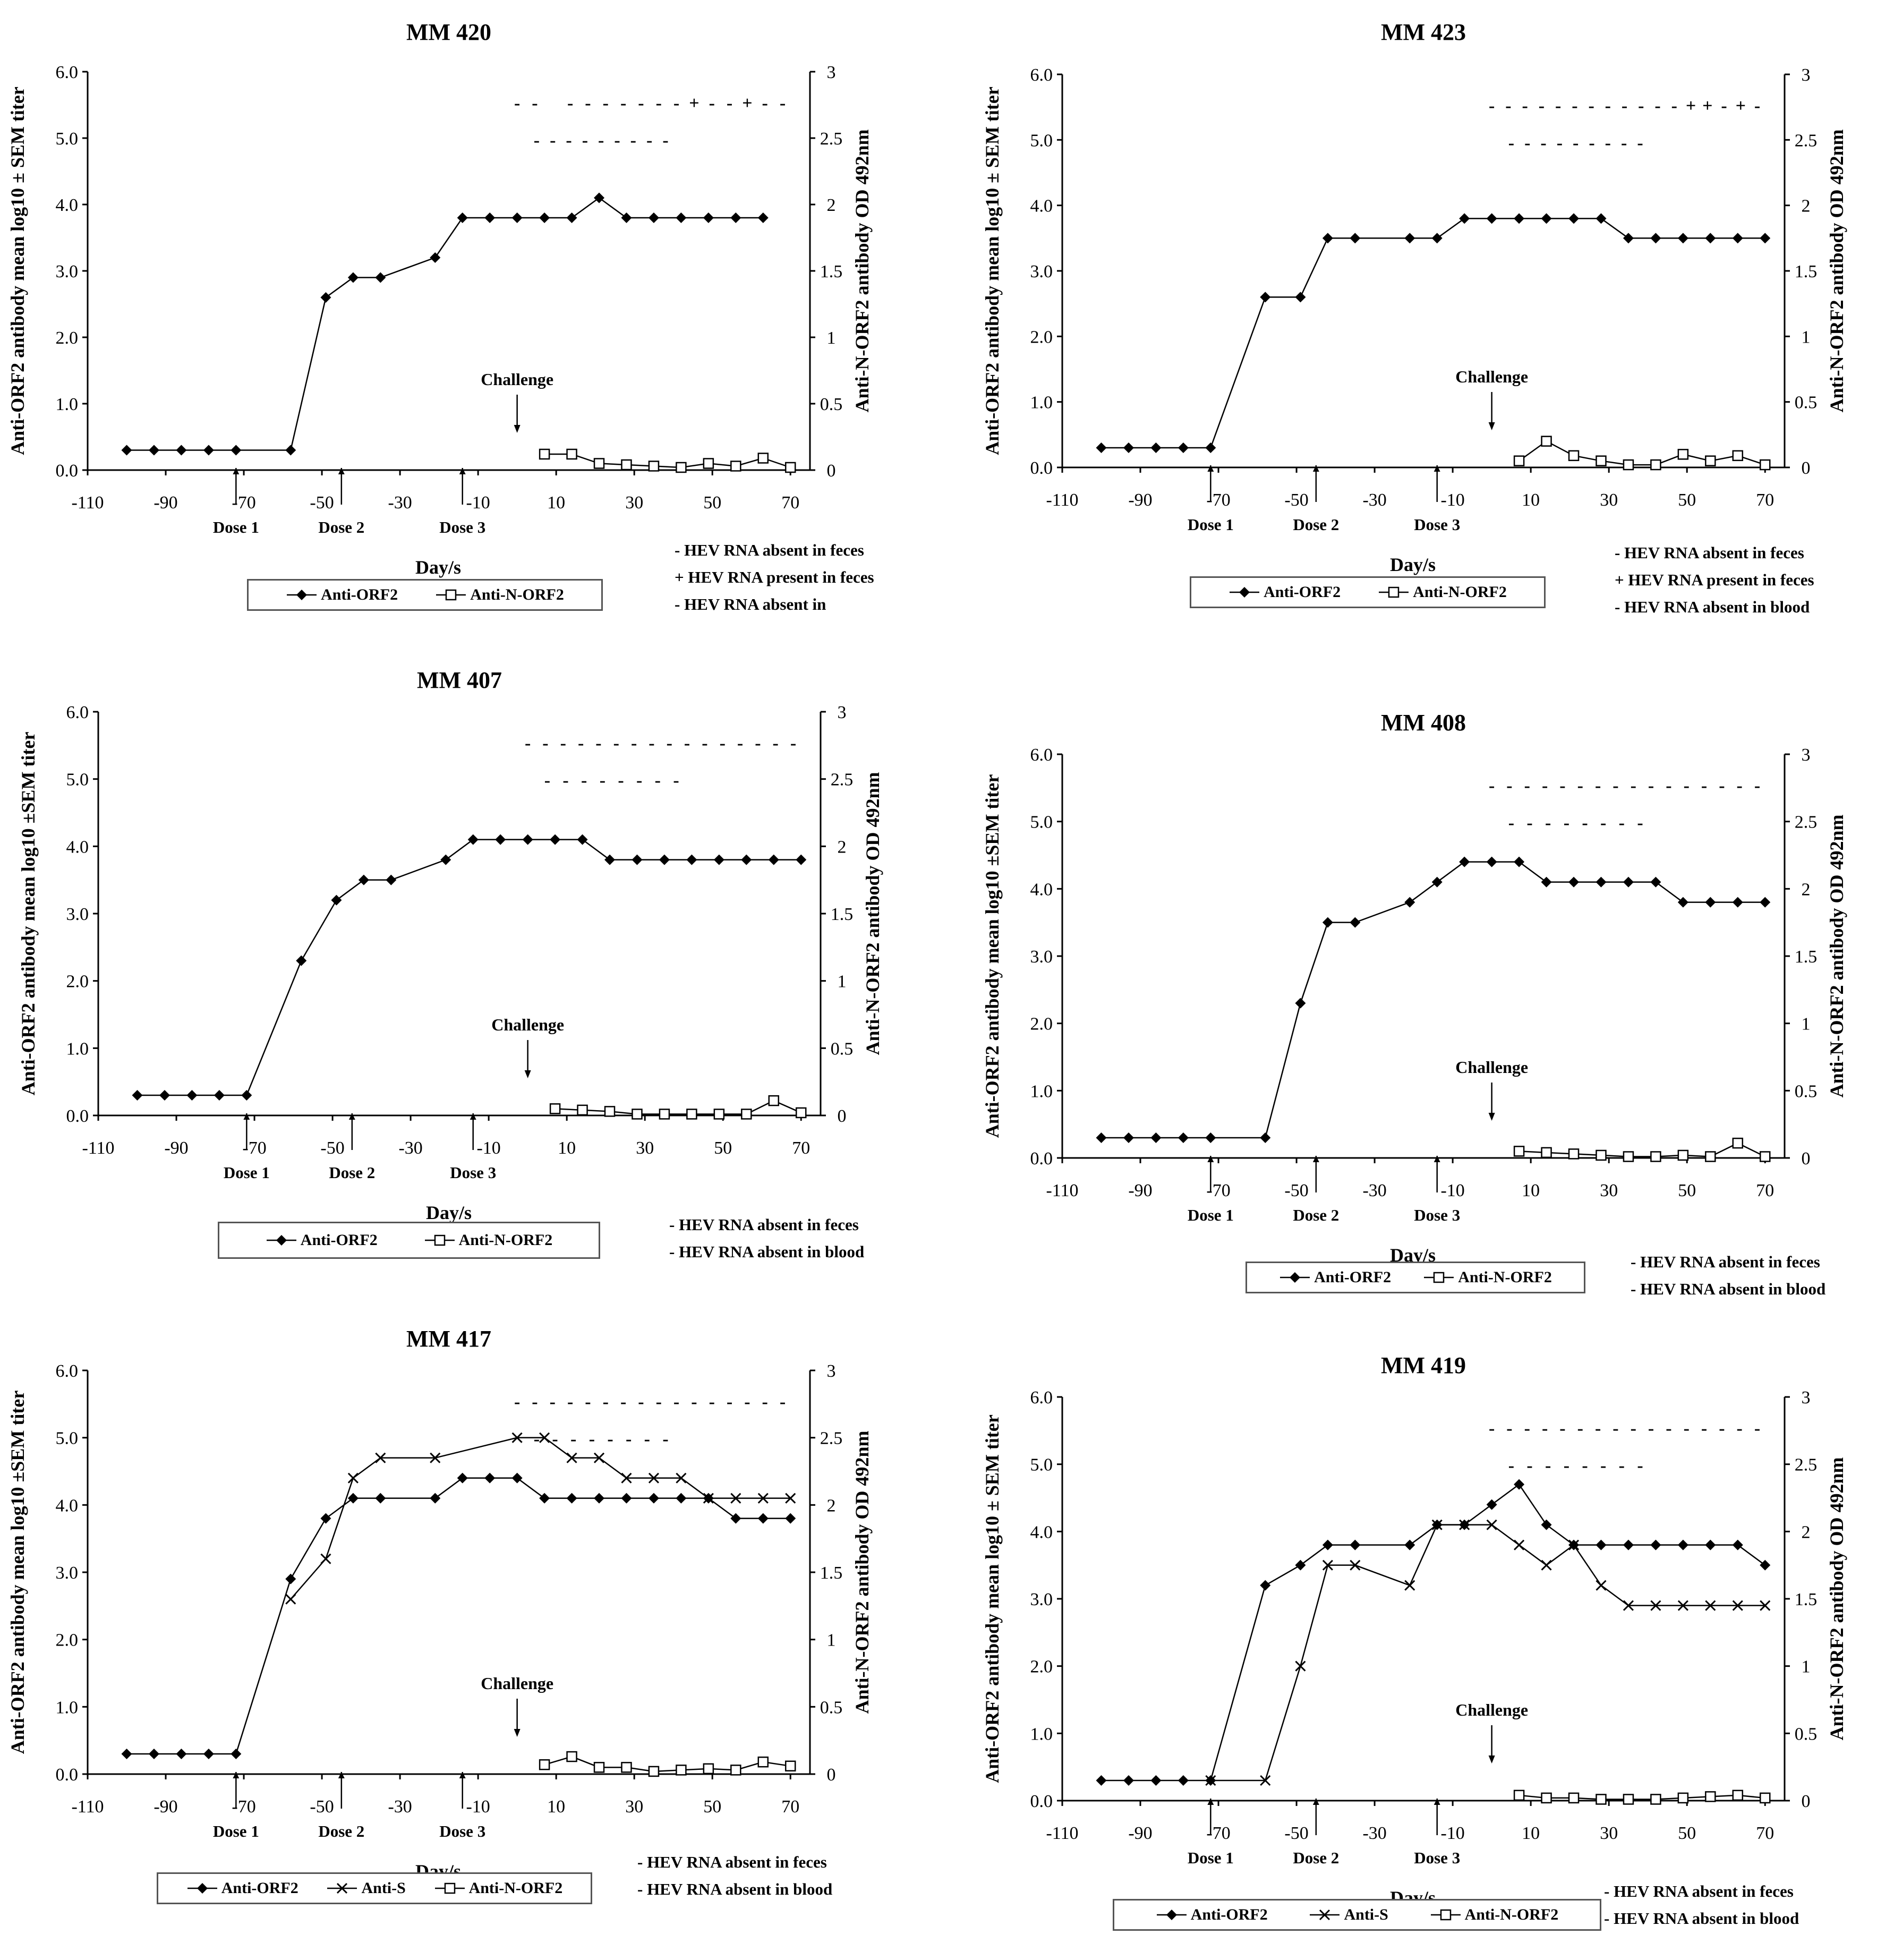 The height and width of the screenshot is (1960, 1894). Describe the element at coordinates (67, 338) in the screenshot. I see `left-tick-label: 2.0` at that location.